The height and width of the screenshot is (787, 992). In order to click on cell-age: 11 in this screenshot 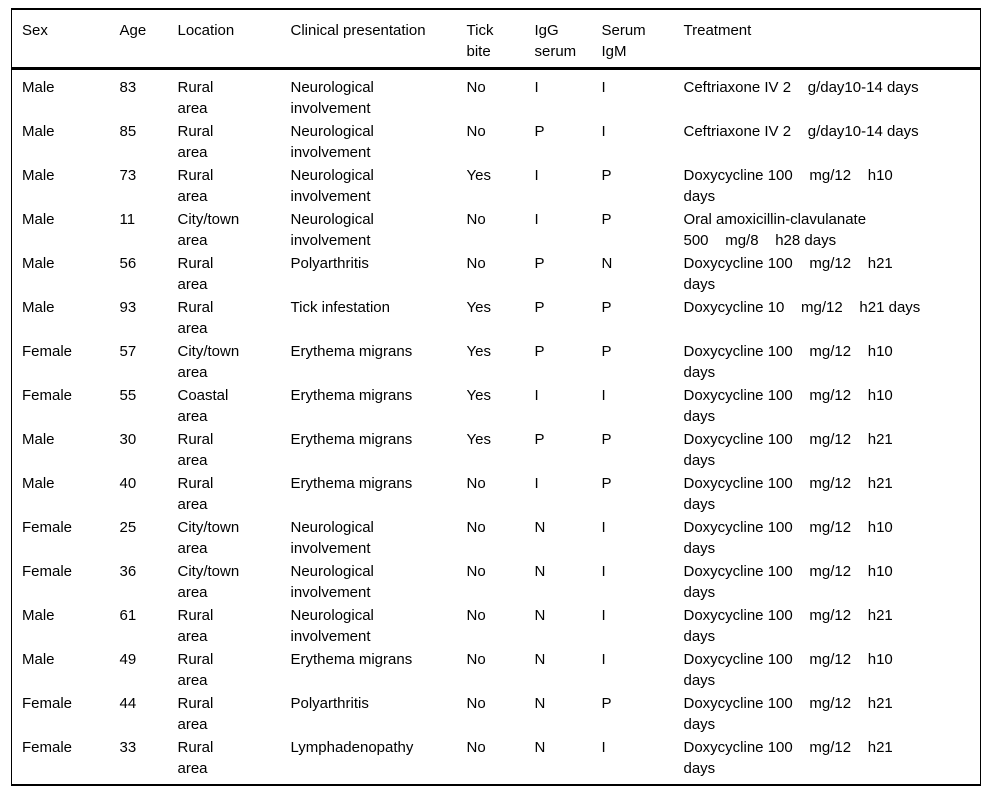, I will do `click(127, 219)`.